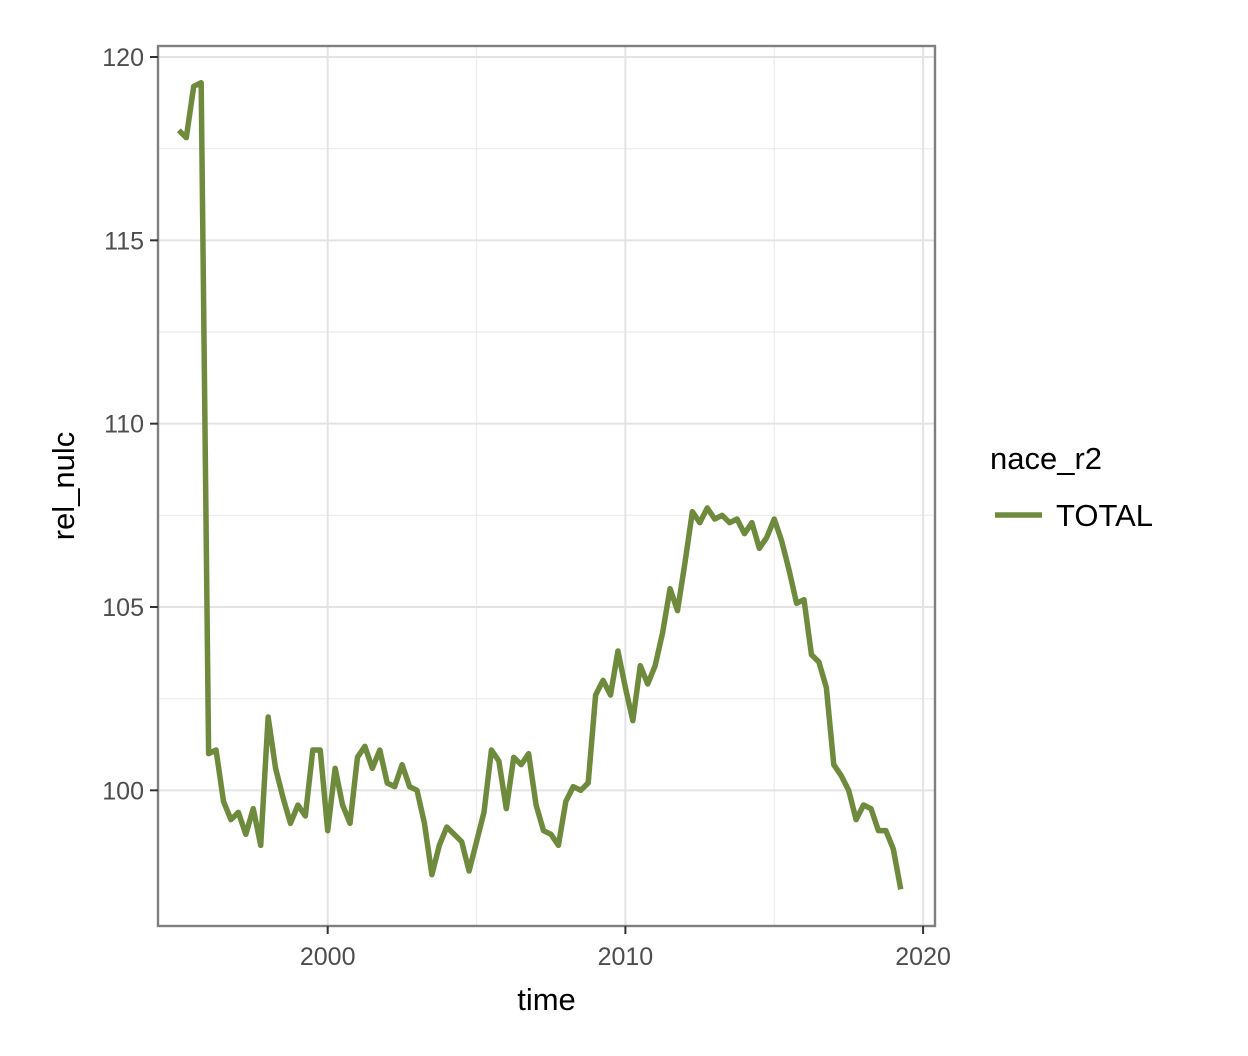  I want to click on legend: nace_r2 TOTAL, so click(1071, 487).